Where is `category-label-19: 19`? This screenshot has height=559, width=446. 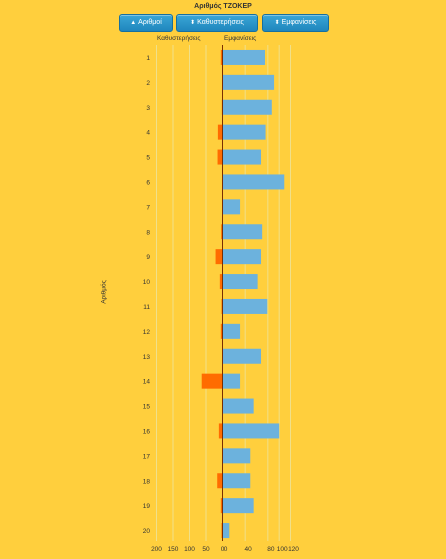
category-label-19: 19 is located at coordinates (147, 506).